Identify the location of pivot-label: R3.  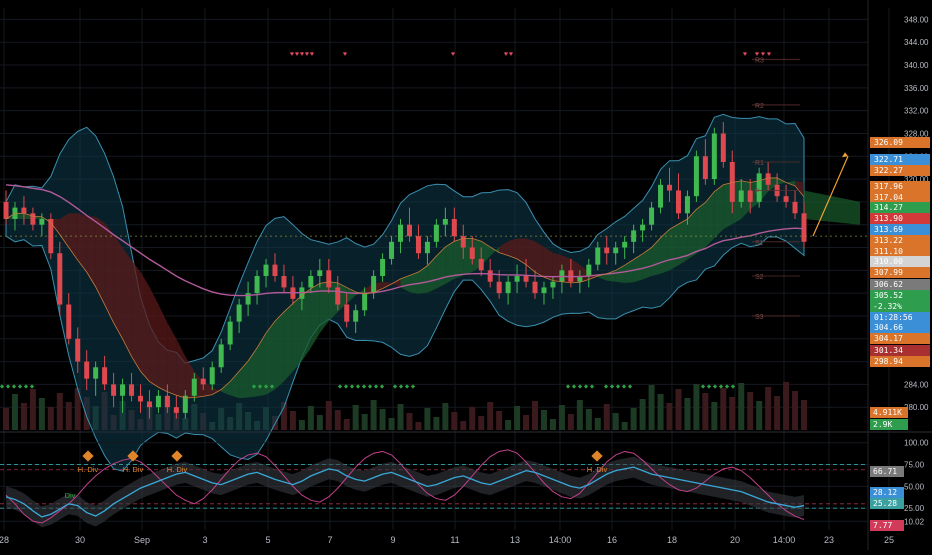
(759, 60).